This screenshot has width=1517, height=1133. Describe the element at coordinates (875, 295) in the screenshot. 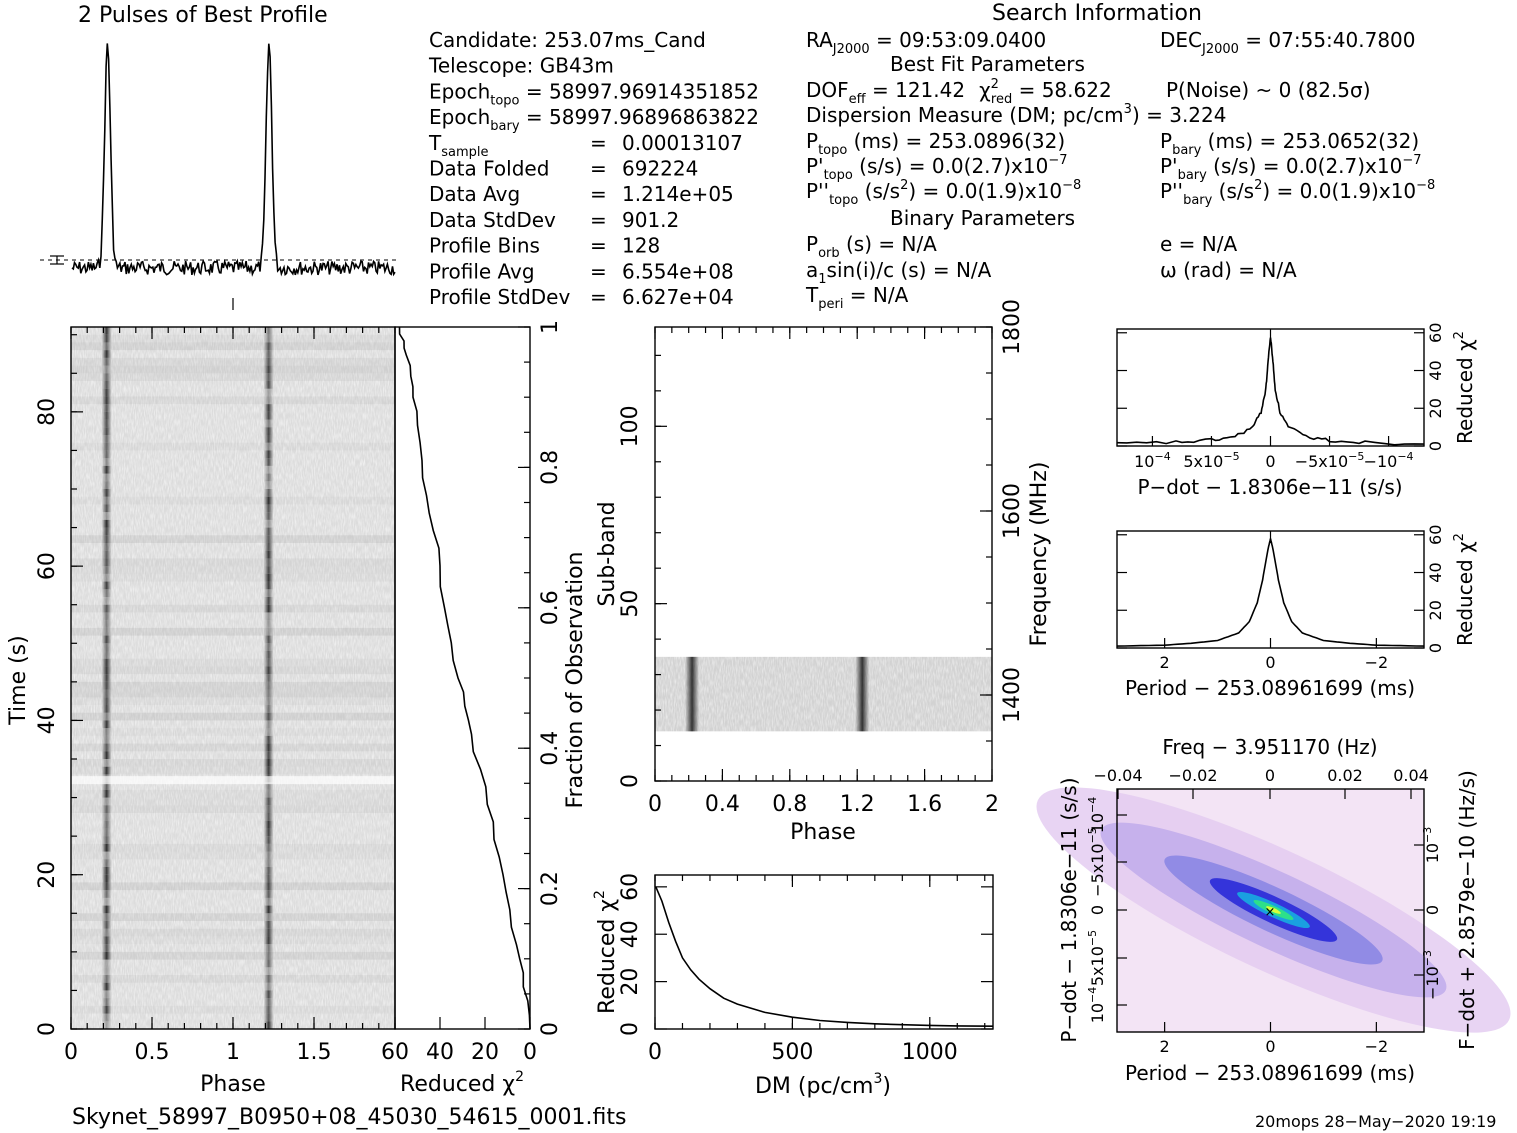

I see `tperi-value: = N/A` at that location.